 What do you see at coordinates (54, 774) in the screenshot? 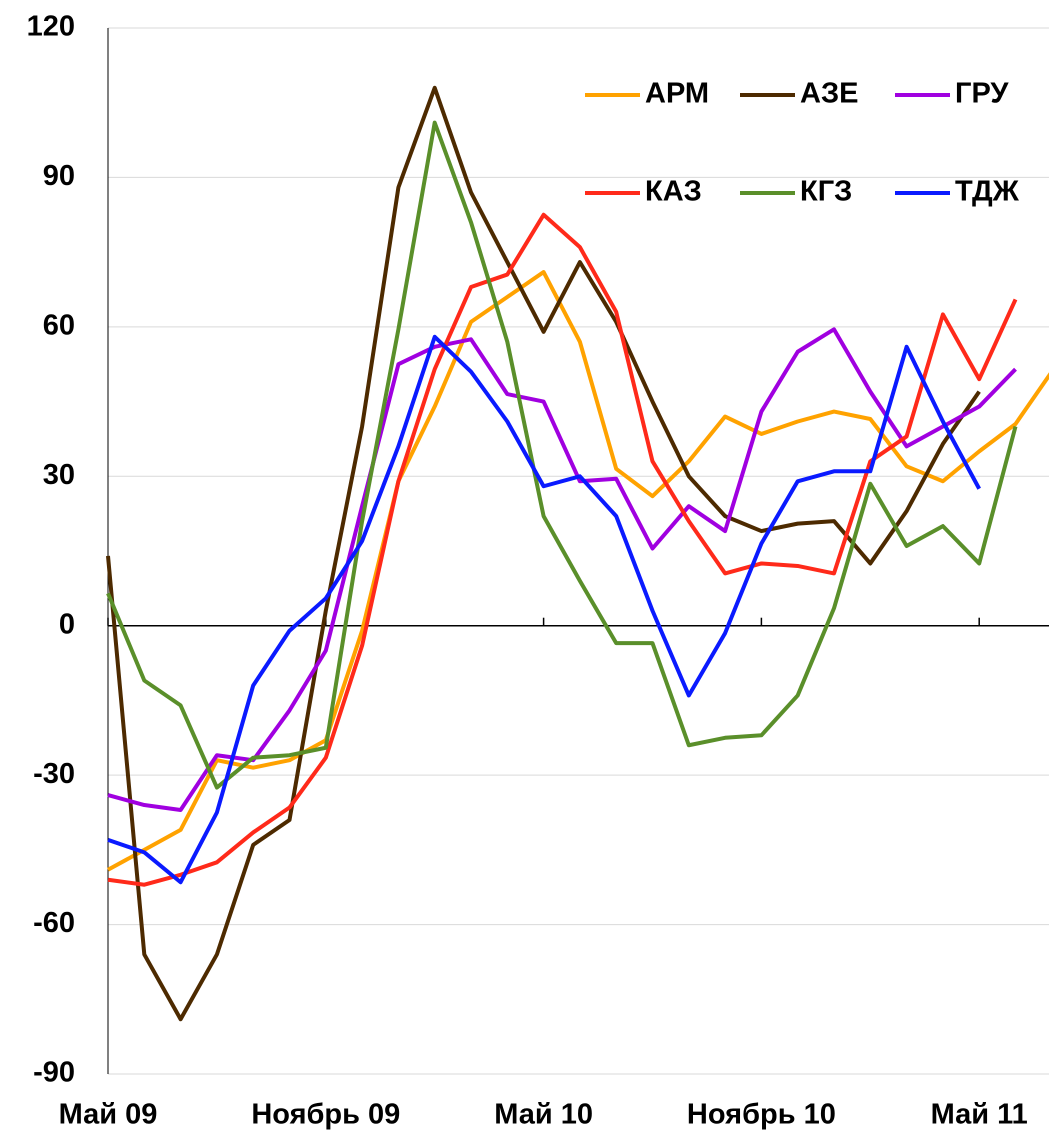
I see `y-tick-label: -30` at bounding box center [54, 774].